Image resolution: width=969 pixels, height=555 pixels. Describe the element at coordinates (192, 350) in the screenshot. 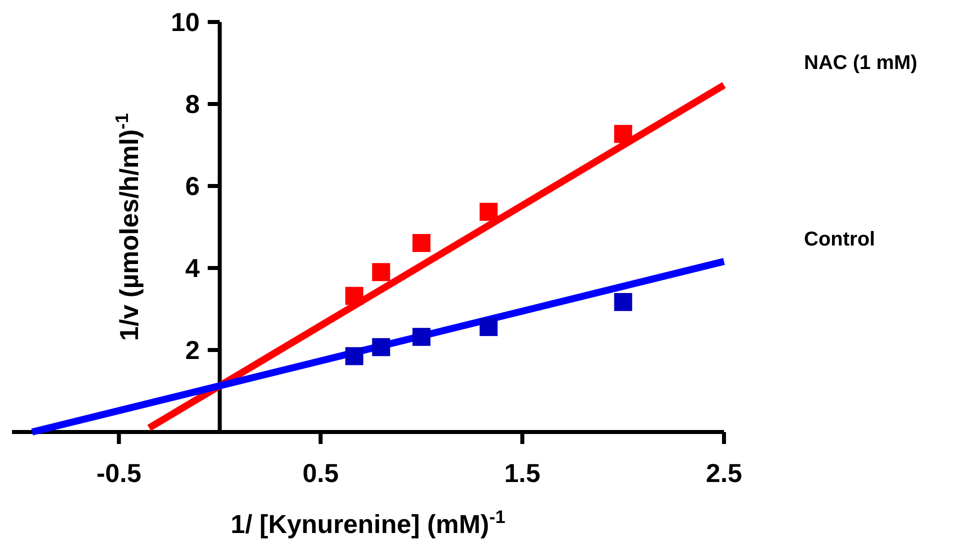

I see `y-tick-label: 2` at that location.